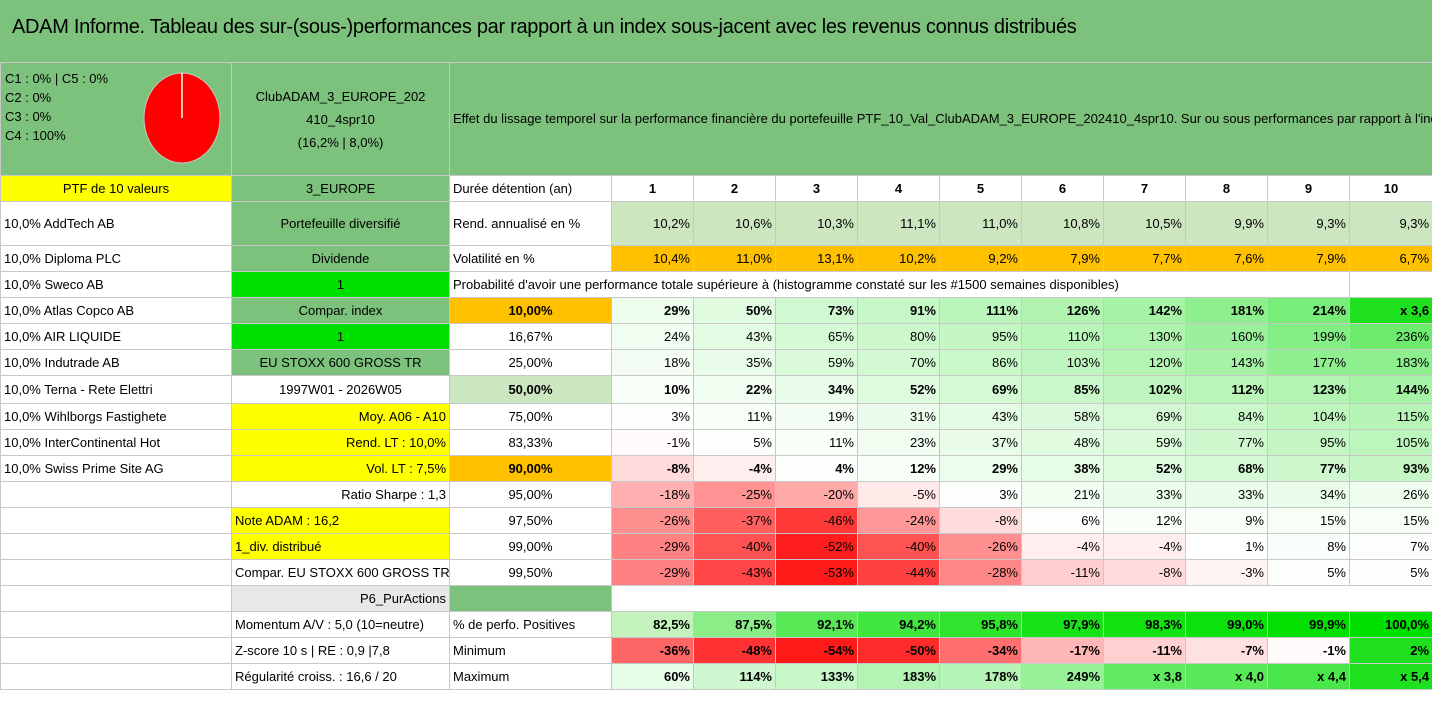  Describe the element at coordinates (1308, 650) in the screenshot. I see `min-cell: -1%` at that location.